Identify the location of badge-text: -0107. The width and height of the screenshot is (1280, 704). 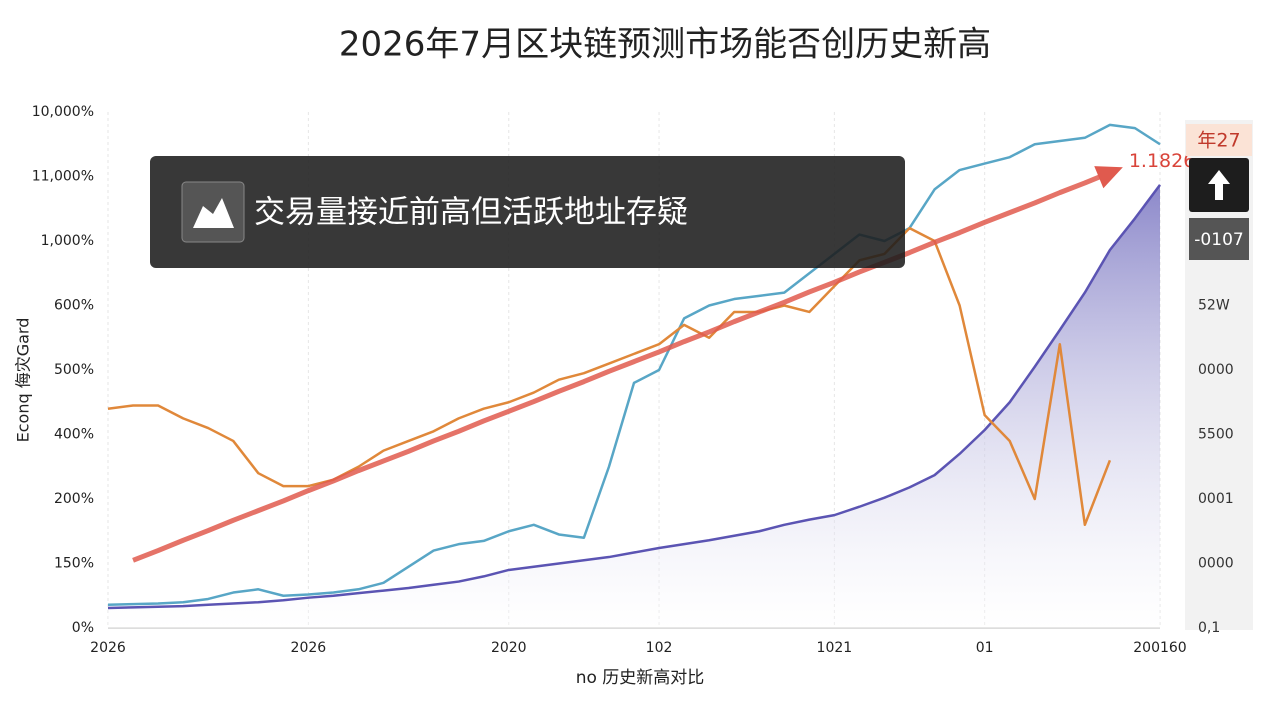
(1218, 240).